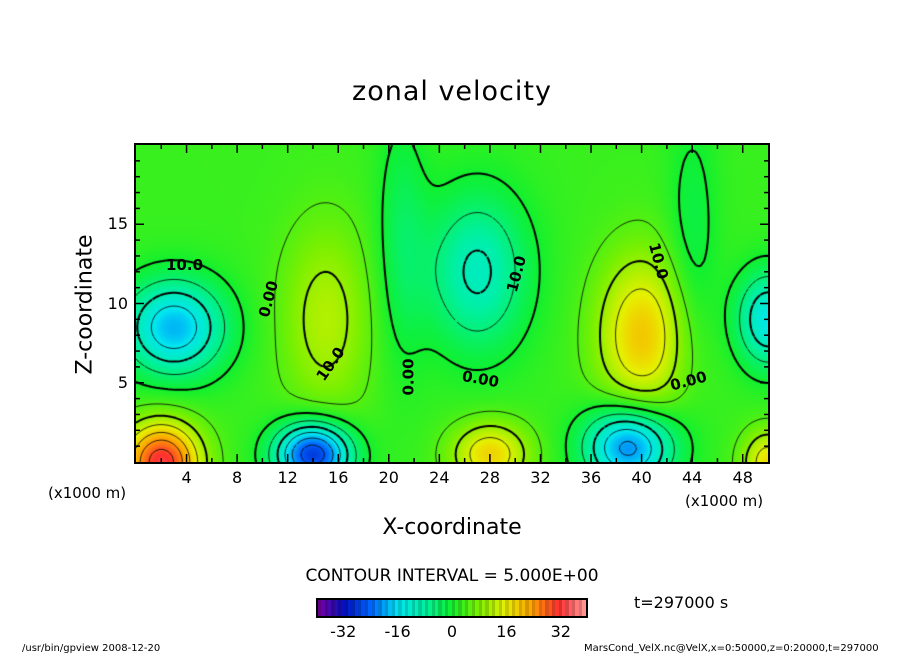 The image size is (904, 654). What do you see at coordinates (87, 493) in the screenshot?
I see `x-unit-label-left: (x1000 m)` at bounding box center [87, 493].